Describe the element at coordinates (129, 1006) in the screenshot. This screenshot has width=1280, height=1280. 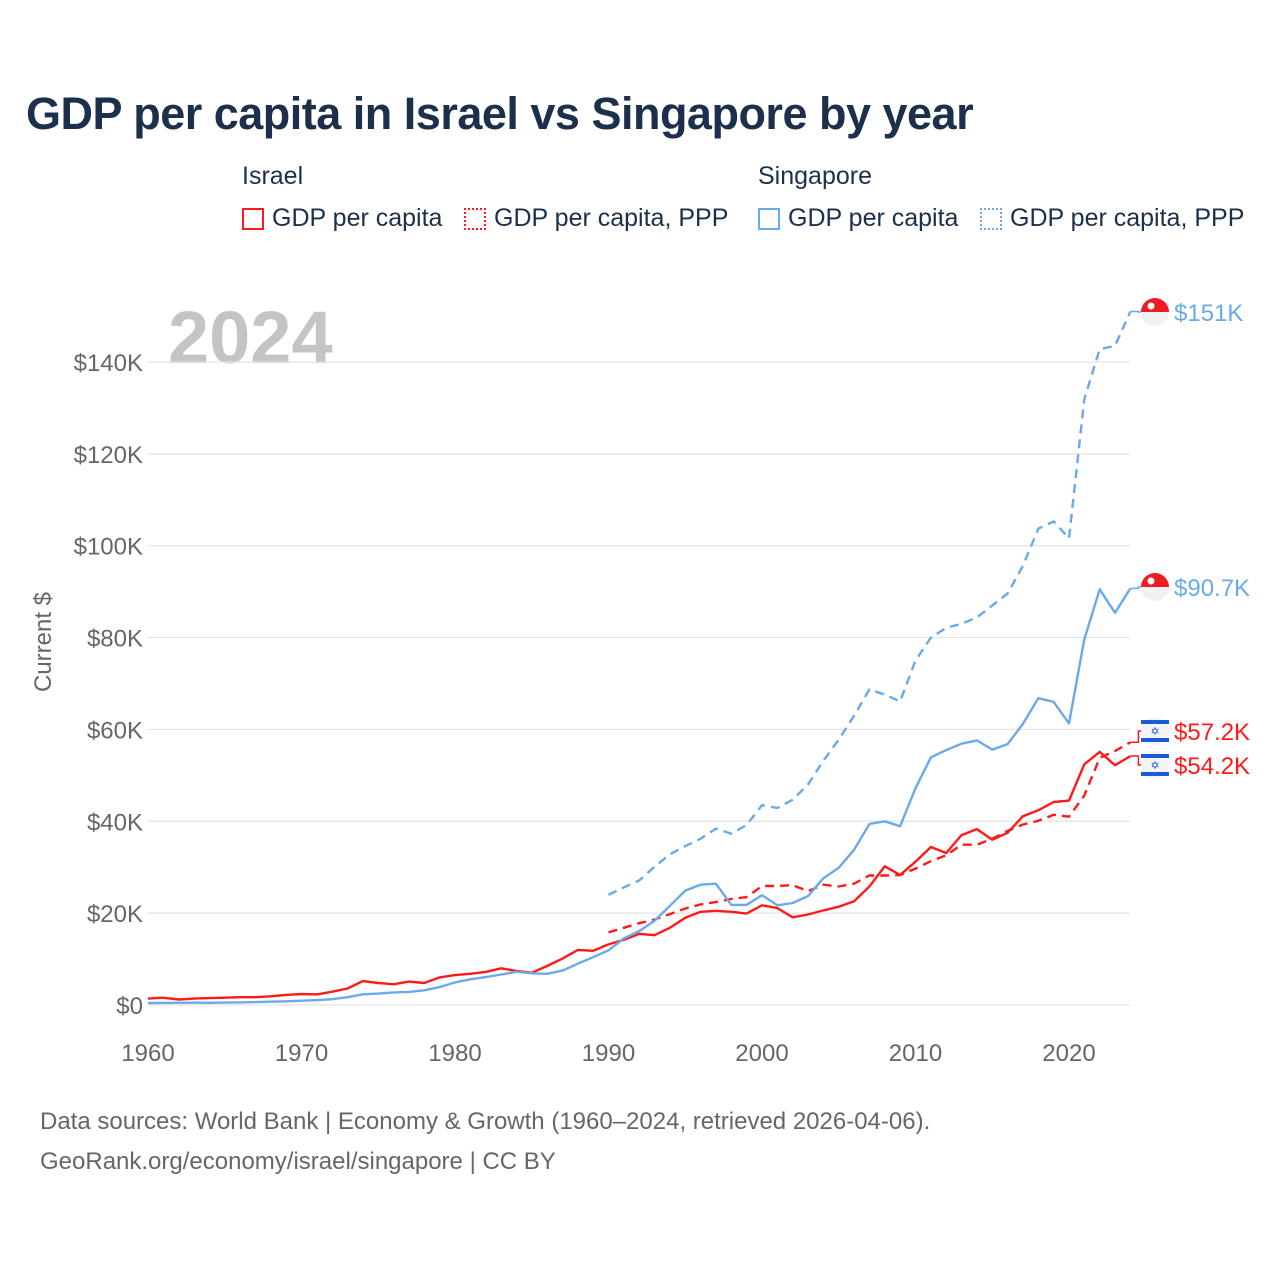
I see `y-tick-label: $0` at that location.